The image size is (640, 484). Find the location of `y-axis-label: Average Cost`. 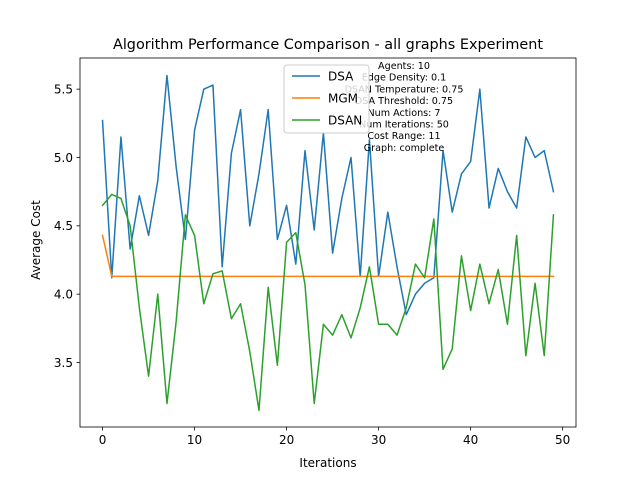

y-axis-label: Average Cost is located at coordinates (36, 240).